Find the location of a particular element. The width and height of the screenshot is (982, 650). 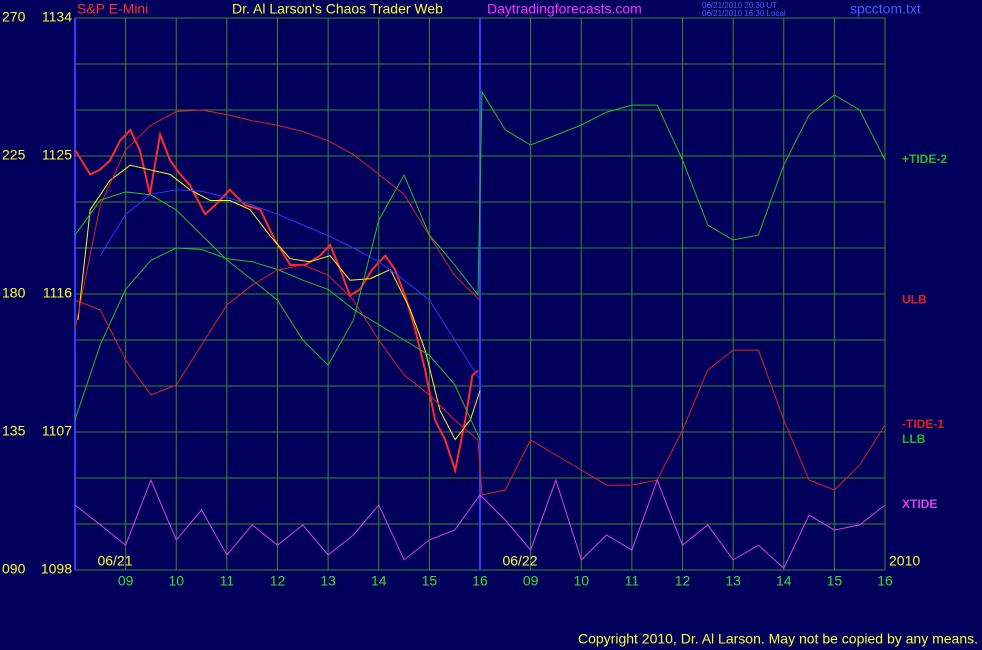

date-label: 06/22 is located at coordinates (519, 561).